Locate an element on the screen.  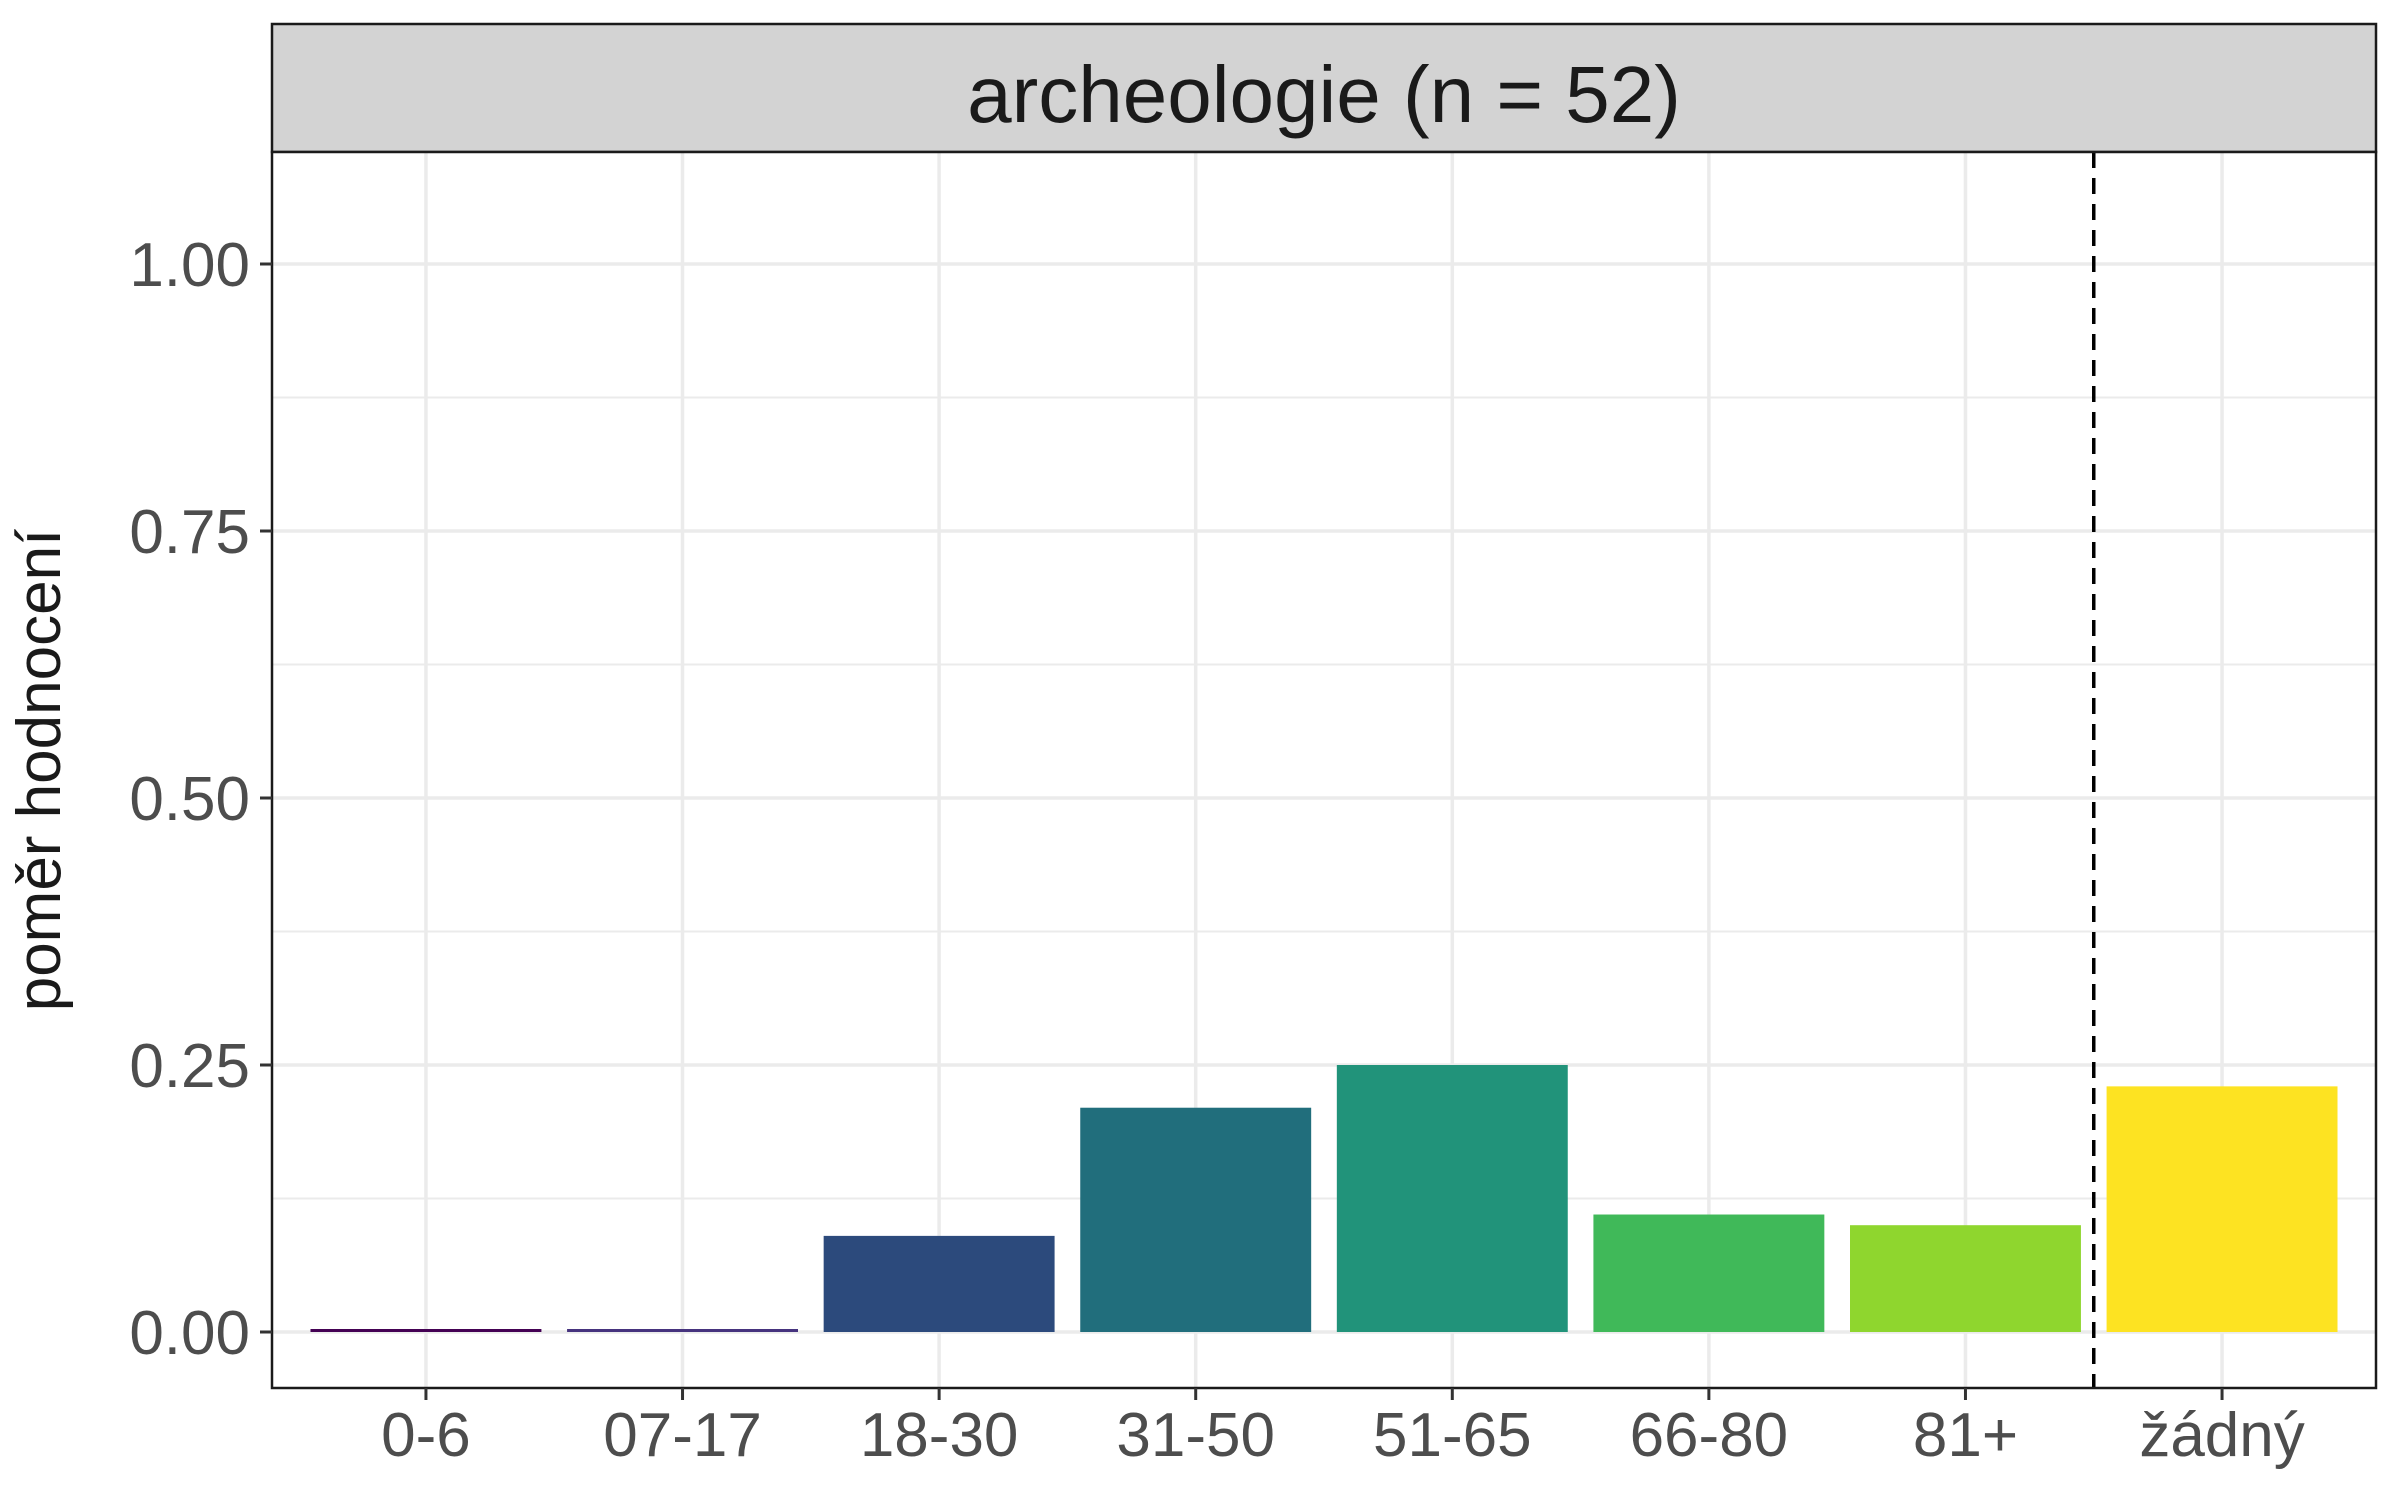
facet-strip is located at coordinates (1324, 88).